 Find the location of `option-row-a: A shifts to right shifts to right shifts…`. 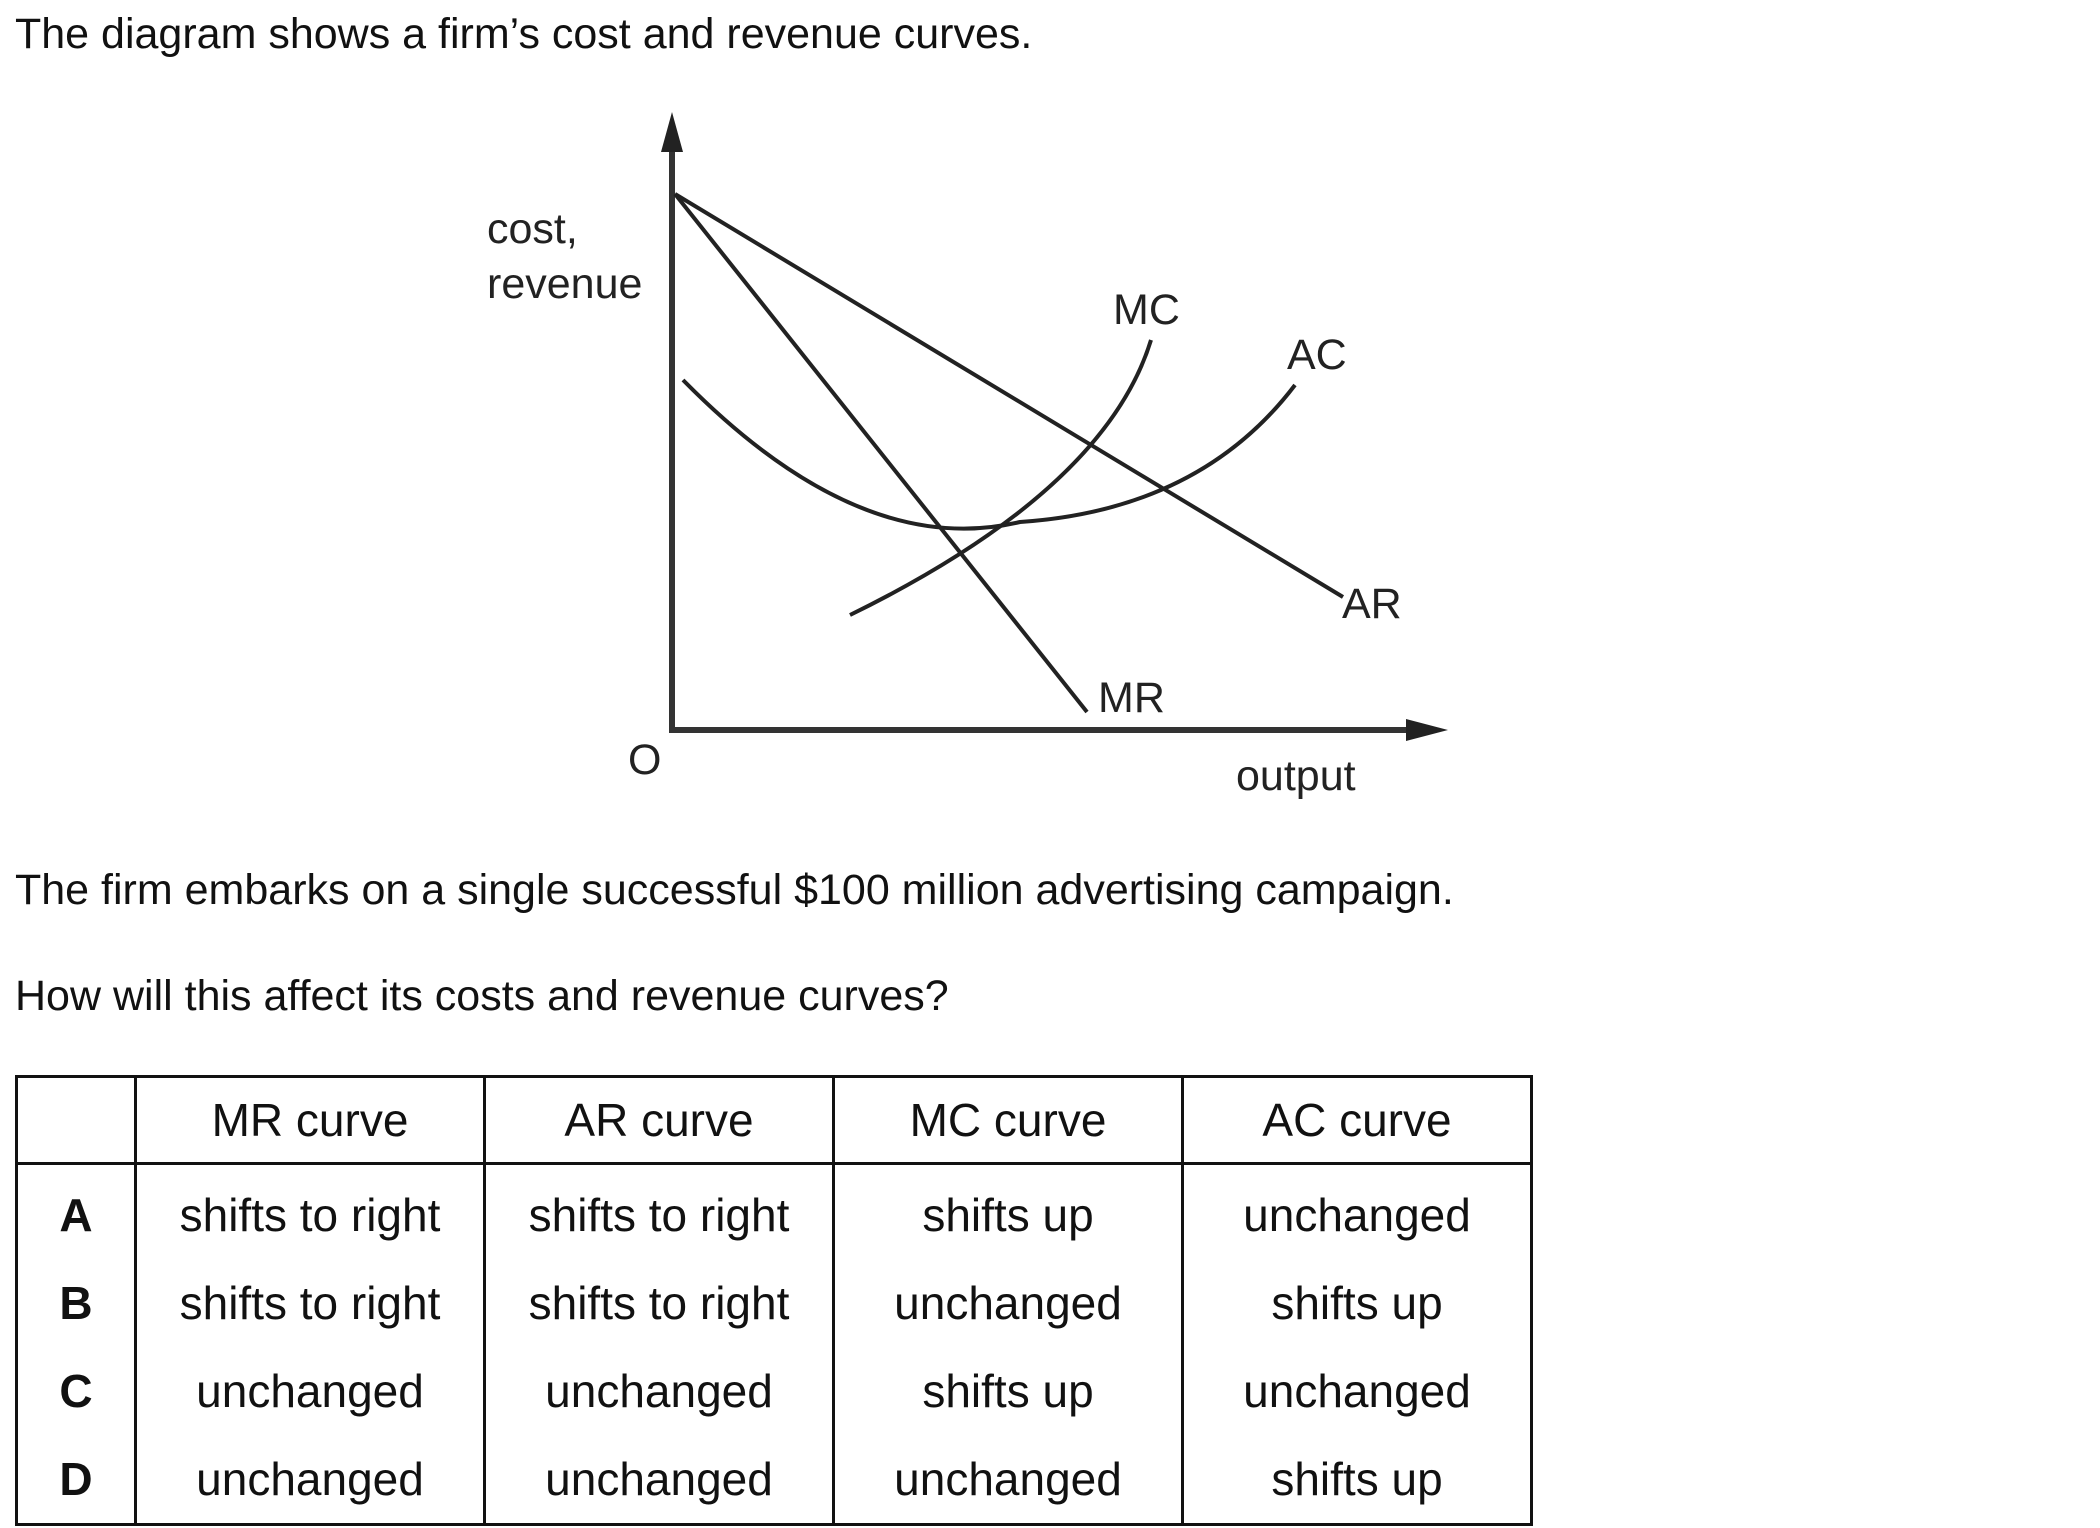

option-row-a: A shifts to right shifts to right shifts… is located at coordinates (774, 1211).